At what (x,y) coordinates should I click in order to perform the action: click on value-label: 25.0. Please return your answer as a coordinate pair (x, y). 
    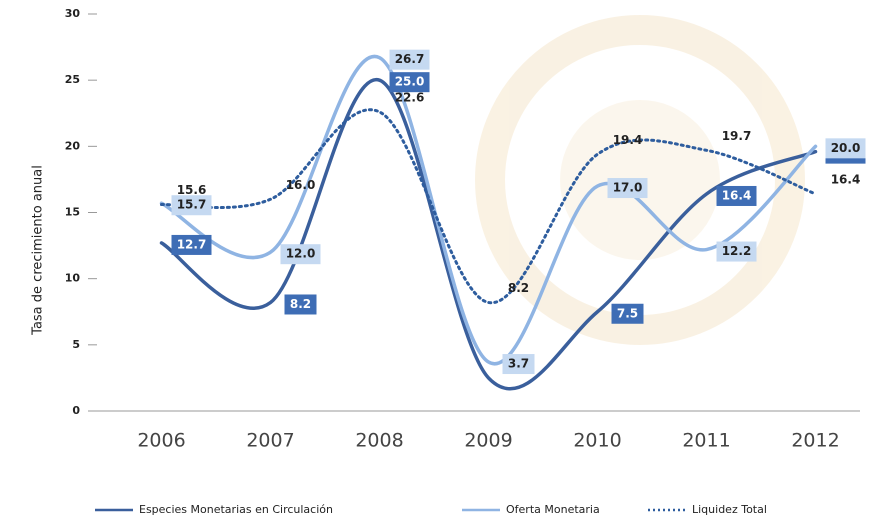
    Looking at the image, I should click on (410, 82).